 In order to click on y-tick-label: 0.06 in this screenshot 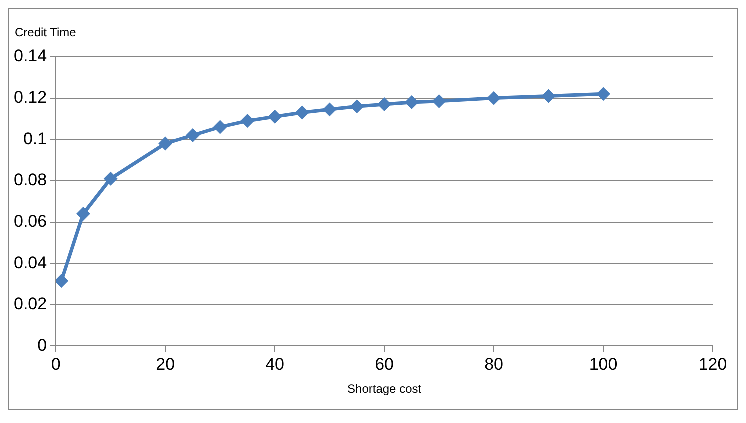, I will do `click(31, 221)`.